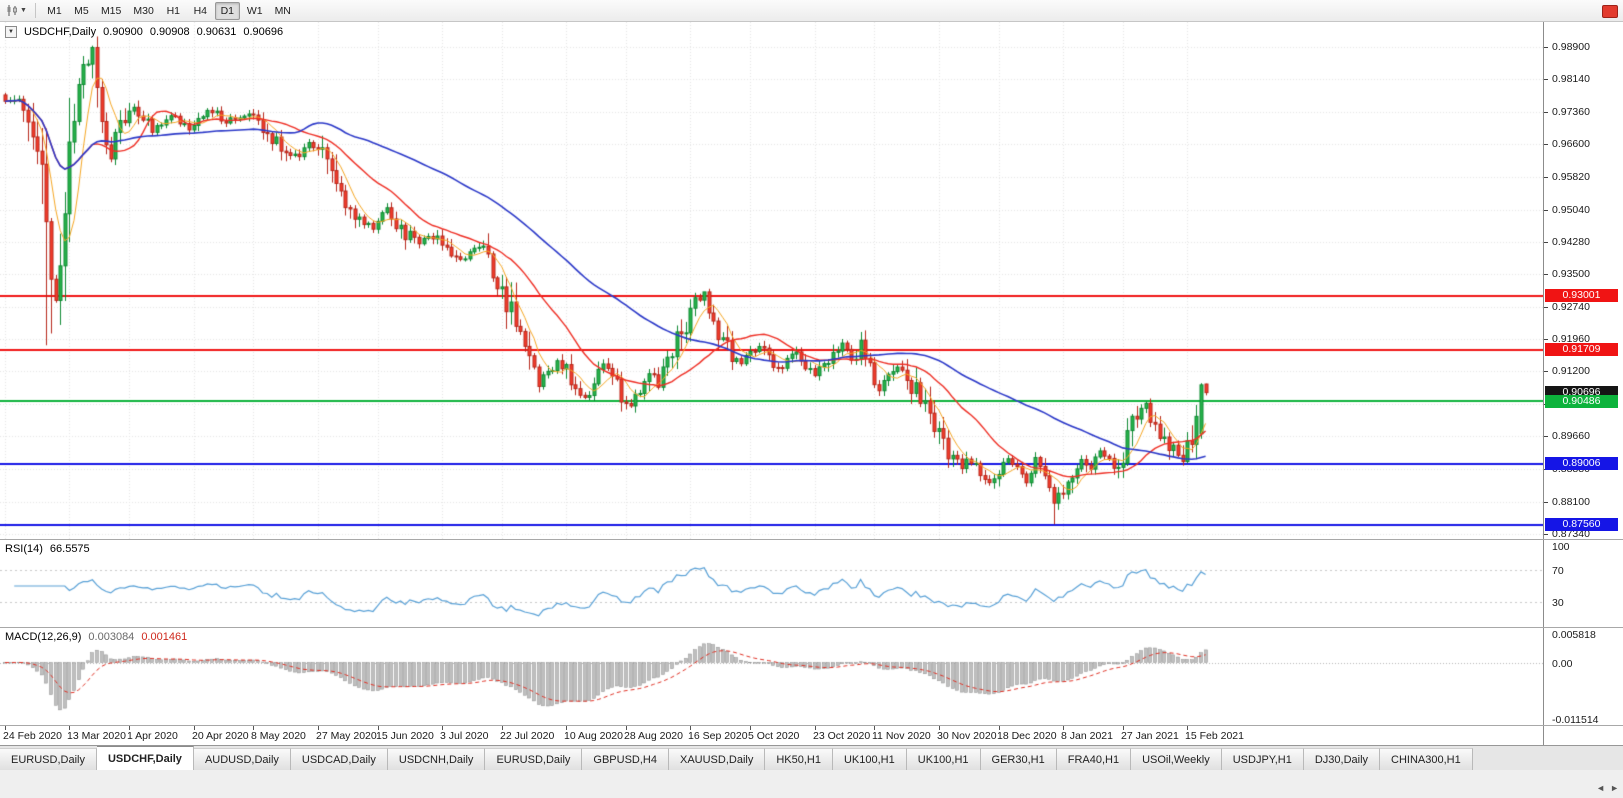 This screenshot has width=1623, height=798. I want to click on price-scale-label: 0.98900, so click(1571, 47).